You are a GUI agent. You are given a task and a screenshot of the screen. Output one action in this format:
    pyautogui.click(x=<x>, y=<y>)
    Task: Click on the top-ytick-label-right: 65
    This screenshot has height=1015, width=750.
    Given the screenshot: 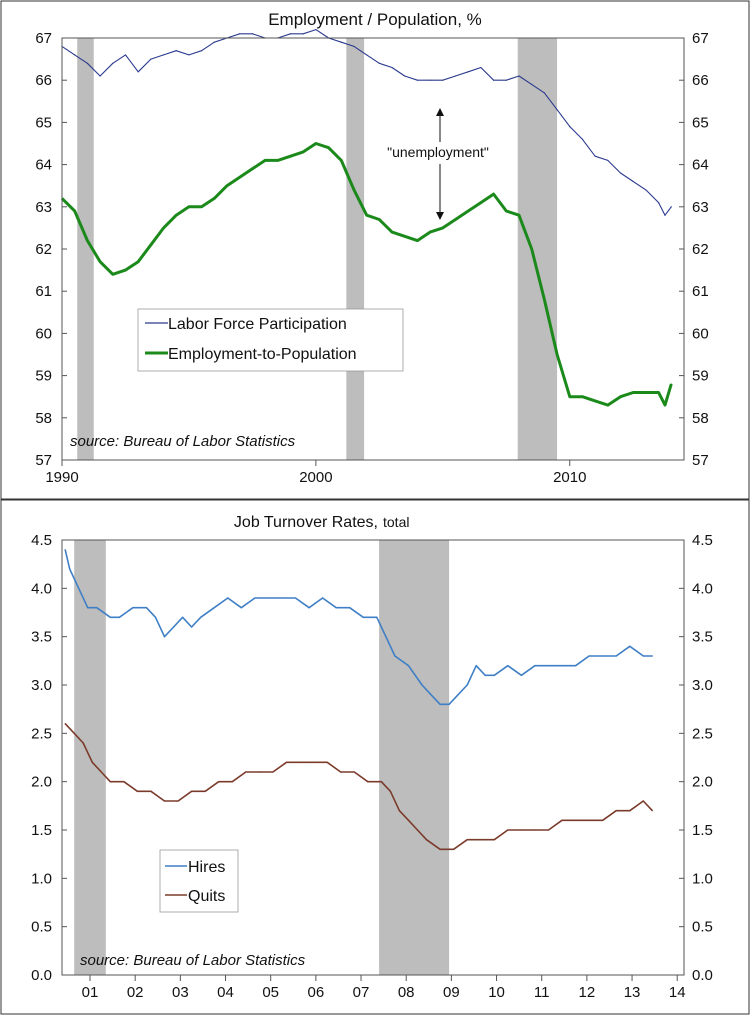 What is the action you would take?
    pyautogui.click(x=700, y=122)
    